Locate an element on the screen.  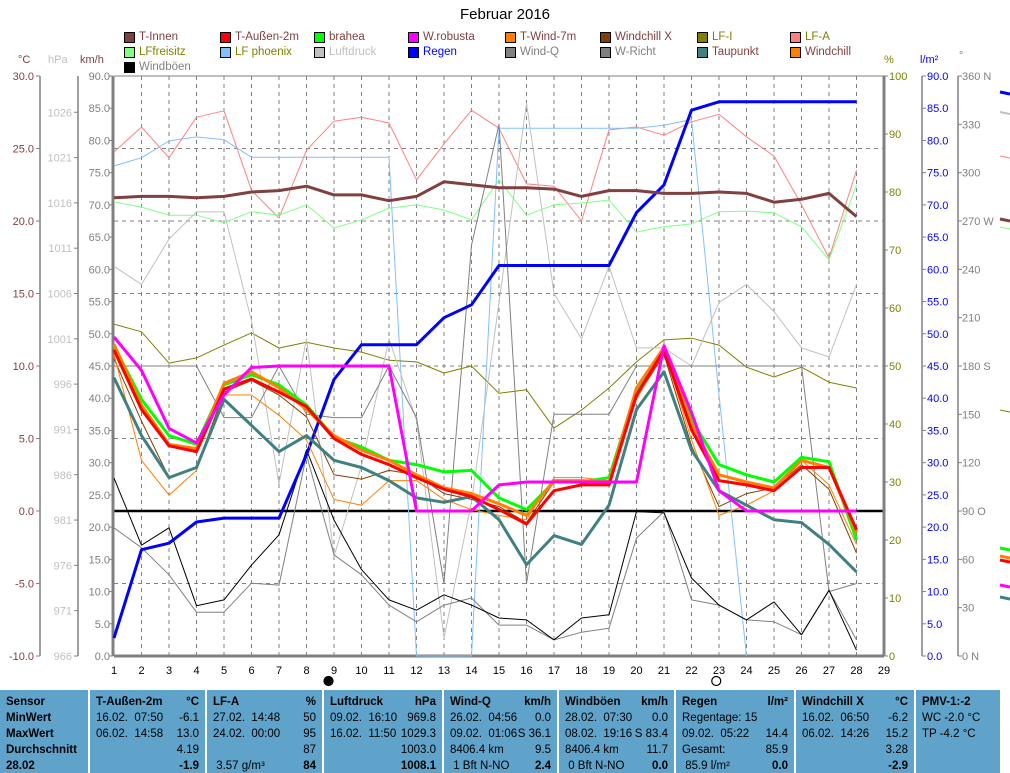
axis-hpa-tick-label: 981 is located at coordinates (63, 521).